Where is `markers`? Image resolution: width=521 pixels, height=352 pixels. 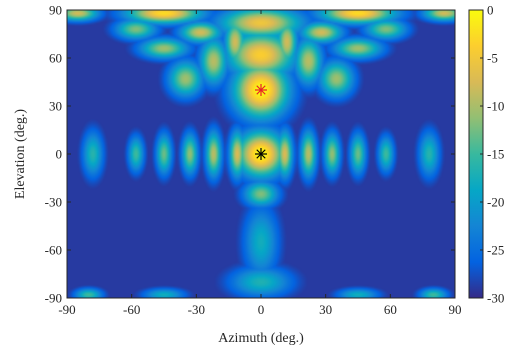
markers is located at coordinates (261, 122).